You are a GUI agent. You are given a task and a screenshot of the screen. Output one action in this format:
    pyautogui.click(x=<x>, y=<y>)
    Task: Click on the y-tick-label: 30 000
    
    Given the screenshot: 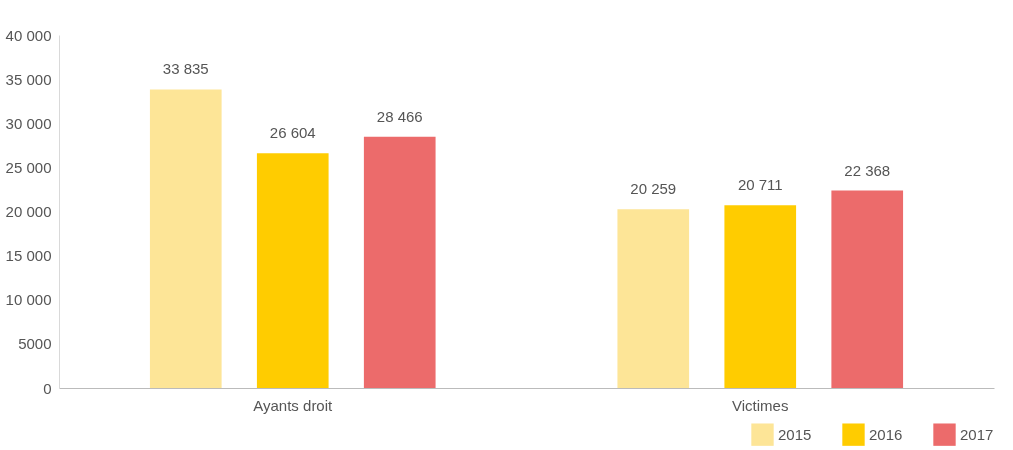 What is the action you would take?
    pyautogui.click(x=28, y=123)
    